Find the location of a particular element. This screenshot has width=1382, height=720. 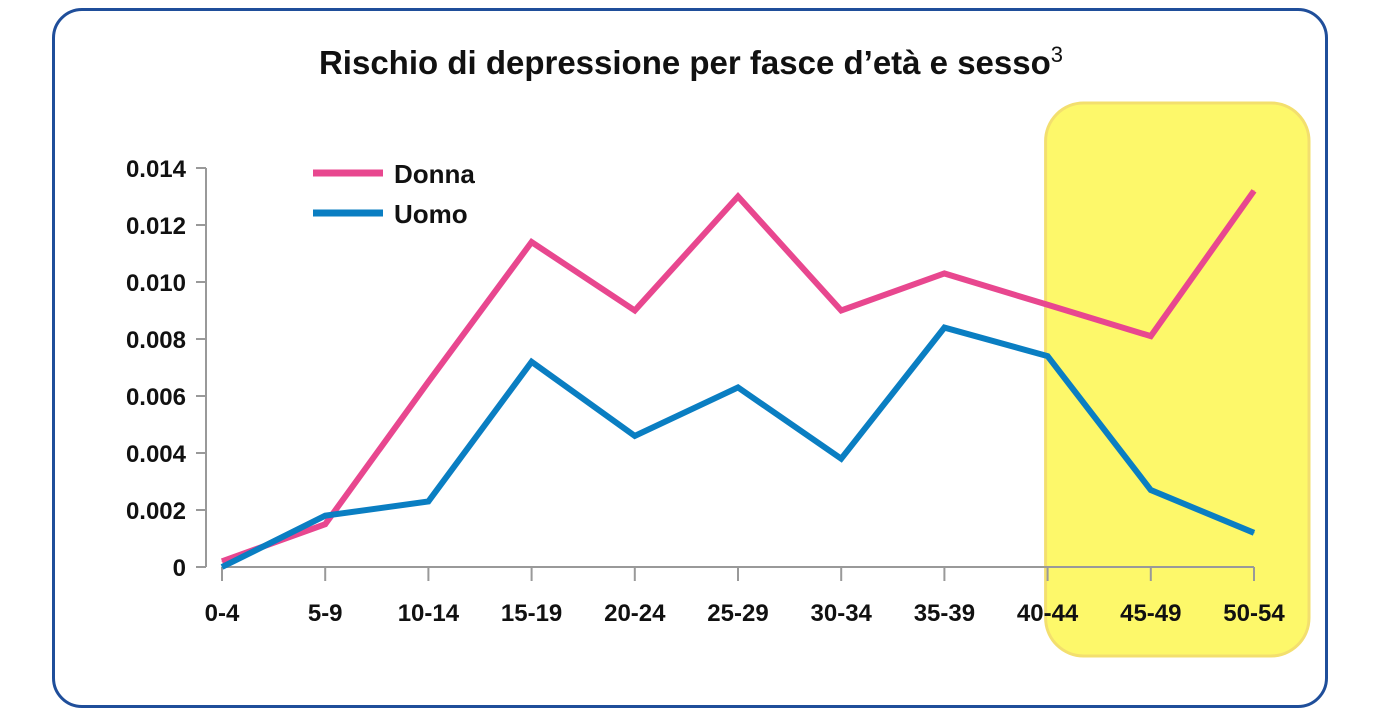

x-tick-label: 5-9 is located at coordinates (325, 613).